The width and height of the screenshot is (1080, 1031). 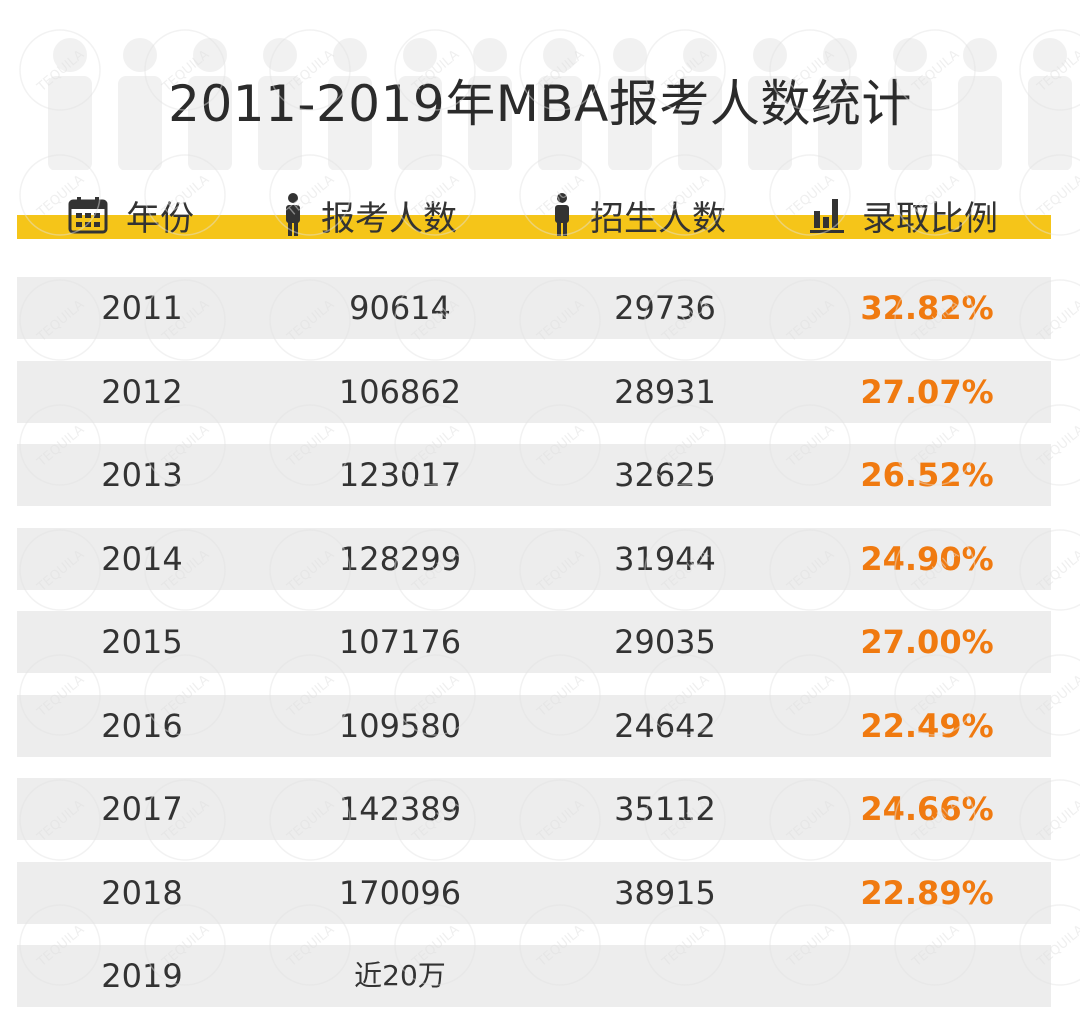 I want to click on cell-rate: 26.52%, so click(x=927, y=475).